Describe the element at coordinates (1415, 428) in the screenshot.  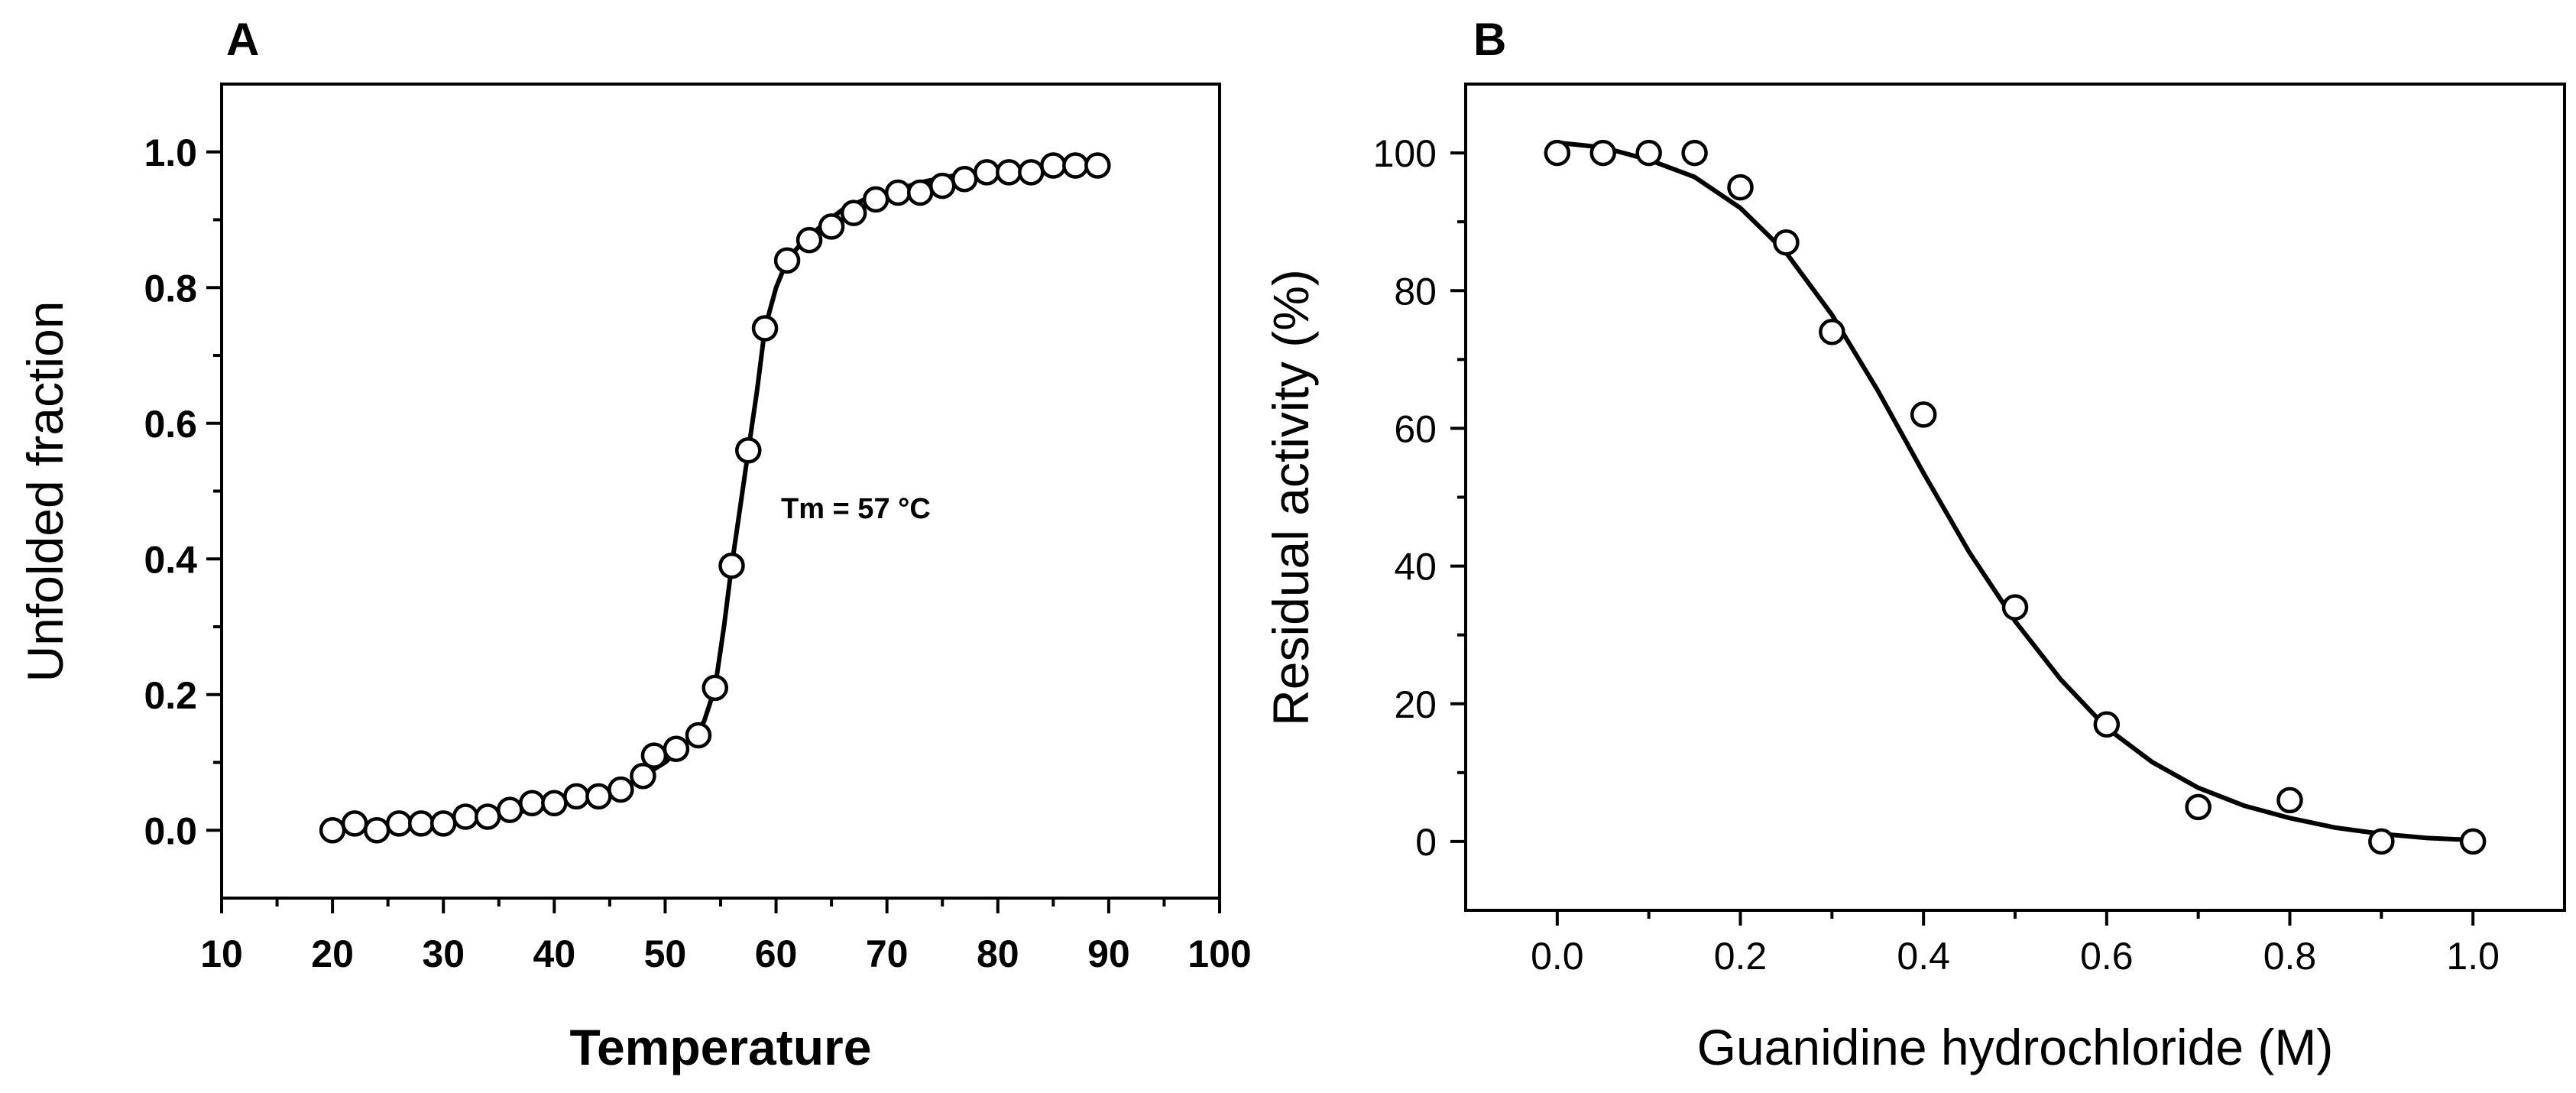
I see `y-tick-label: 60` at that location.